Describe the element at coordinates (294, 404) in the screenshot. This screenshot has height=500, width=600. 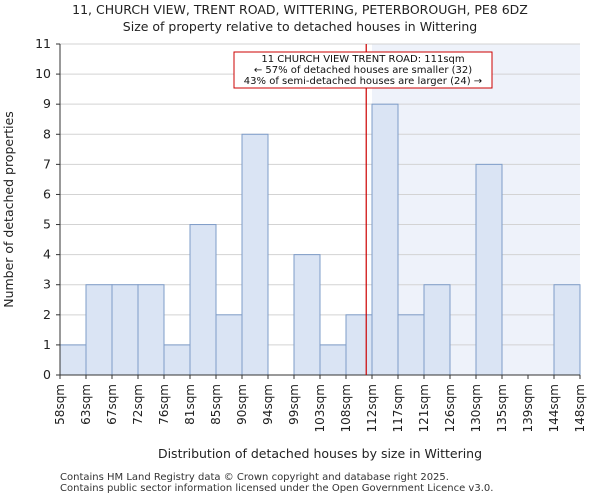
I see `x-tick-label: 99sqm` at that location.